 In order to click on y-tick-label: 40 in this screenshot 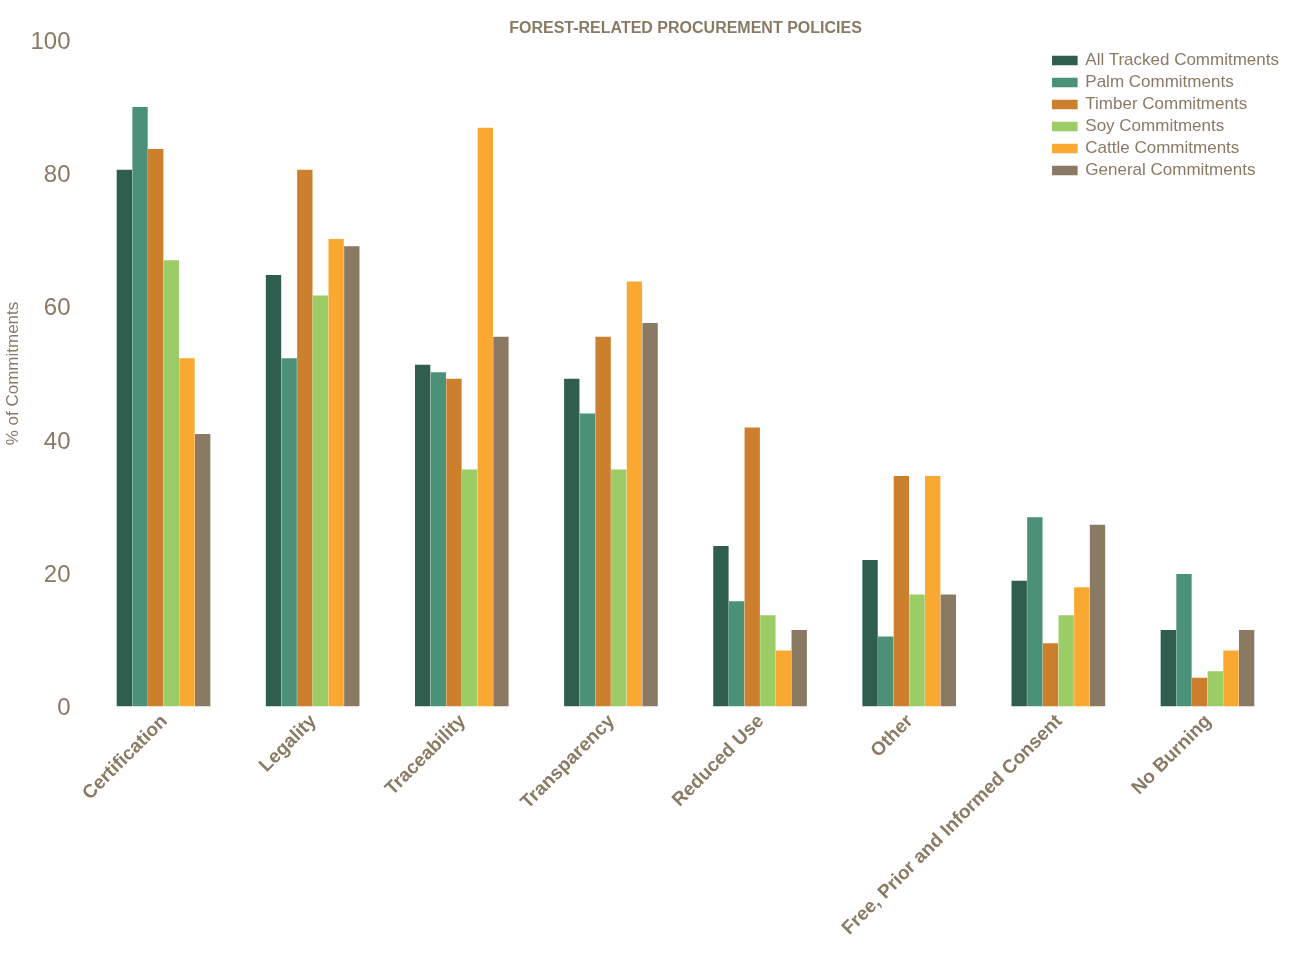, I will do `click(57, 440)`.